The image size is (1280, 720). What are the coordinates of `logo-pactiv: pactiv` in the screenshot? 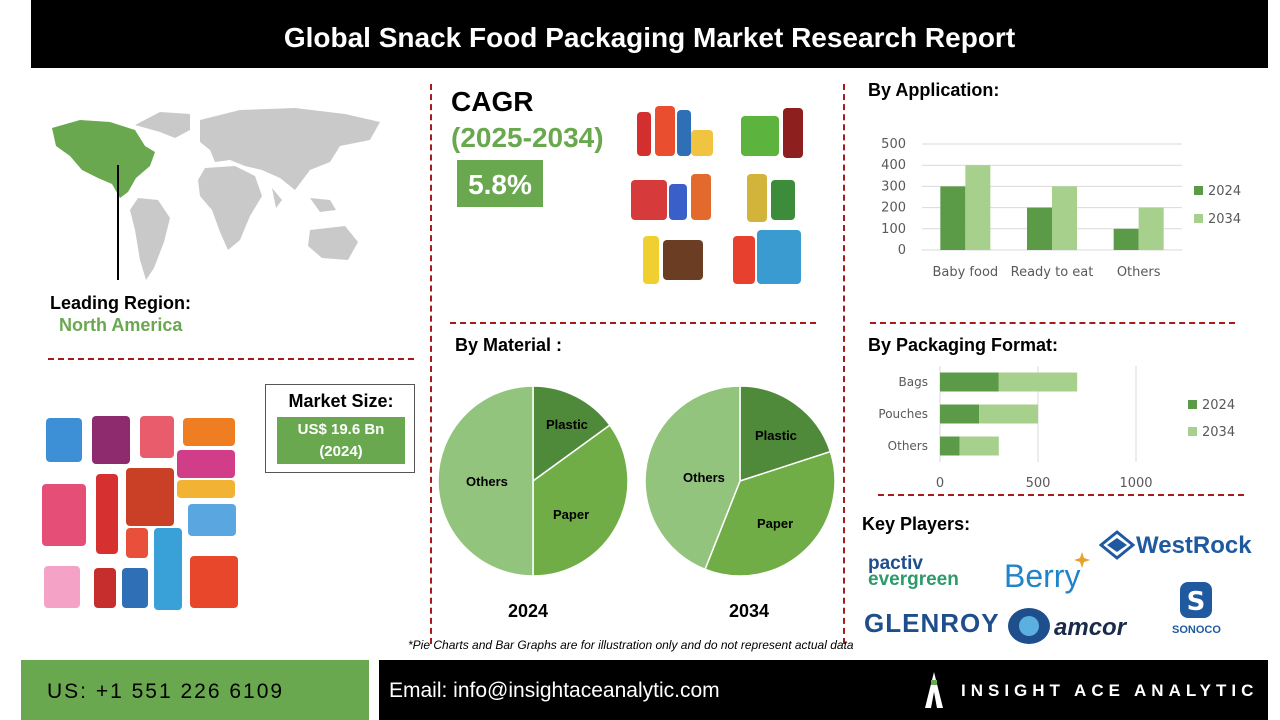 It's located at (895, 563).